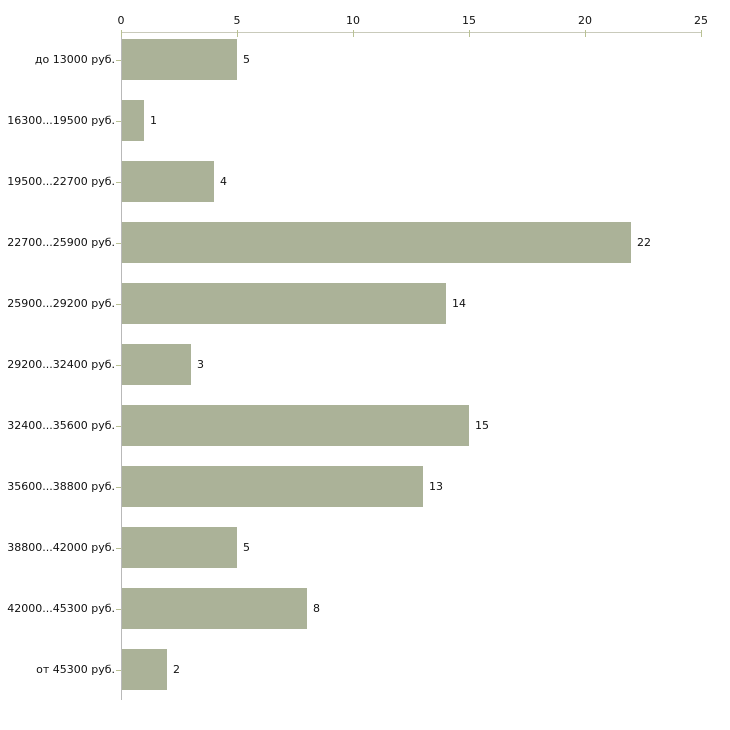 The width and height of the screenshot is (730, 730). I want to click on x-axis-tick-label: 25, so click(701, 20).